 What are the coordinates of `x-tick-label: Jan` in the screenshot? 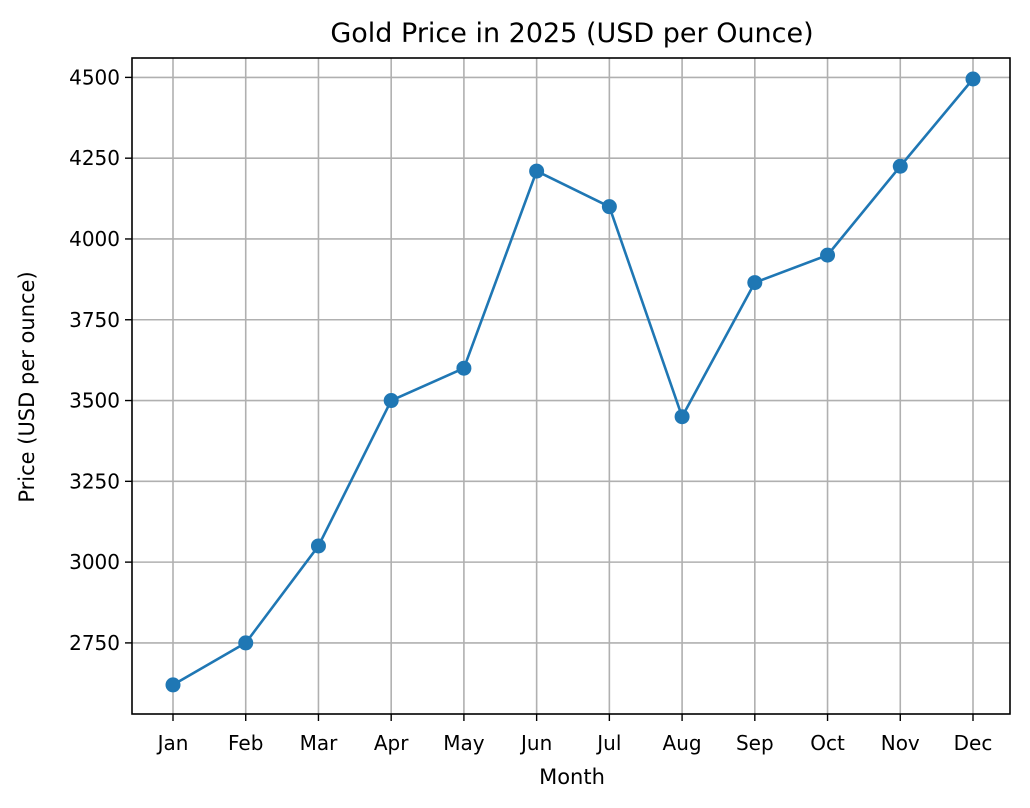 It's located at (172, 743).